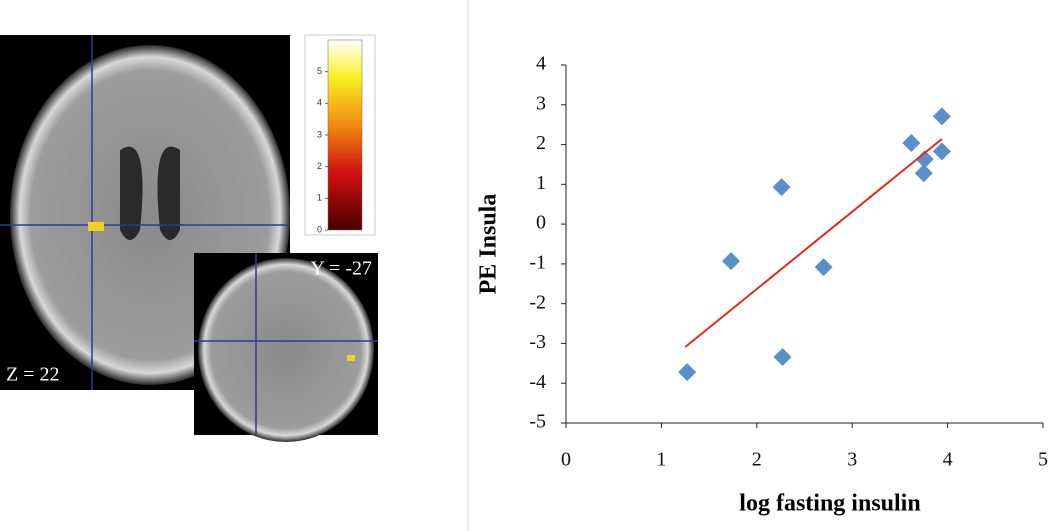  I want to click on x-tick-label: 0, so click(566, 460).